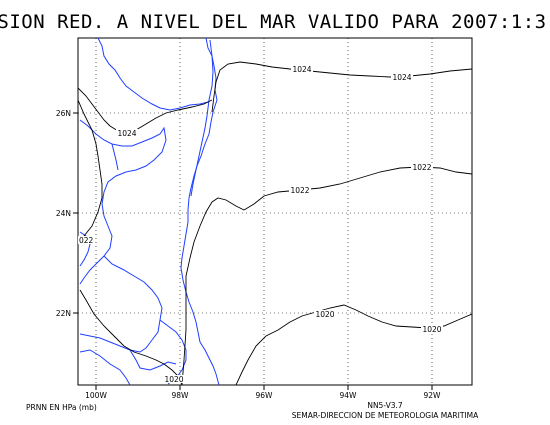 The width and height of the screenshot is (550, 425). What do you see at coordinates (126, 133) in the screenshot?
I see `isobar-label-1024-c: 1024` at bounding box center [126, 133].